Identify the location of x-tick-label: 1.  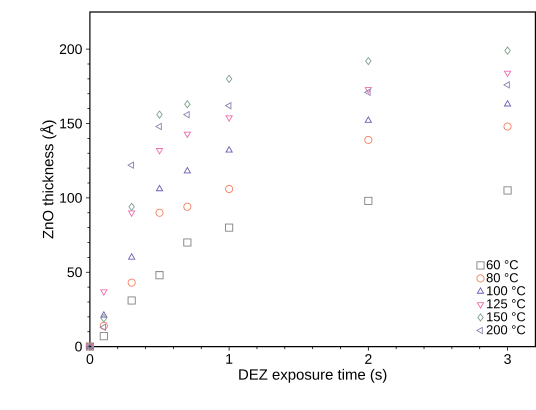
(229, 359).